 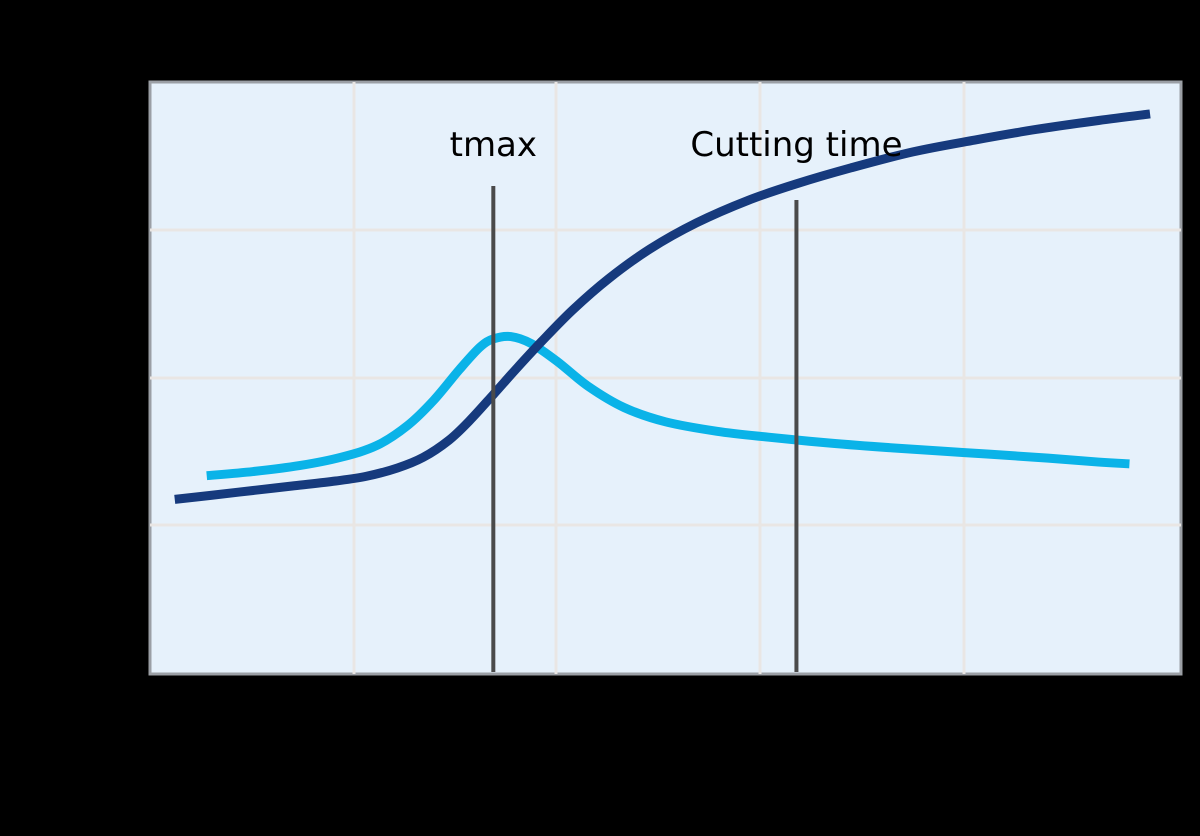 I want to click on annotation-lines, so click(x=645, y=429).